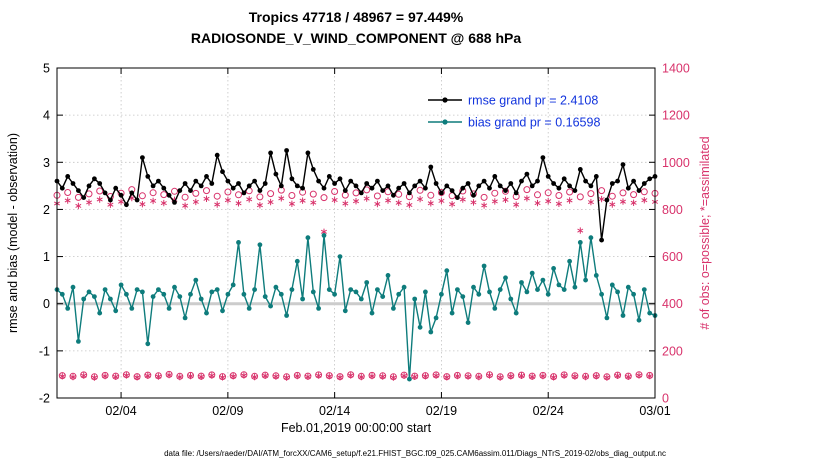 Image resolution: width=830 pixels, height=470 pixels. What do you see at coordinates (46, 257) in the screenshot?
I see `y-tick-label-left: 1` at bounding box center [46, 257].